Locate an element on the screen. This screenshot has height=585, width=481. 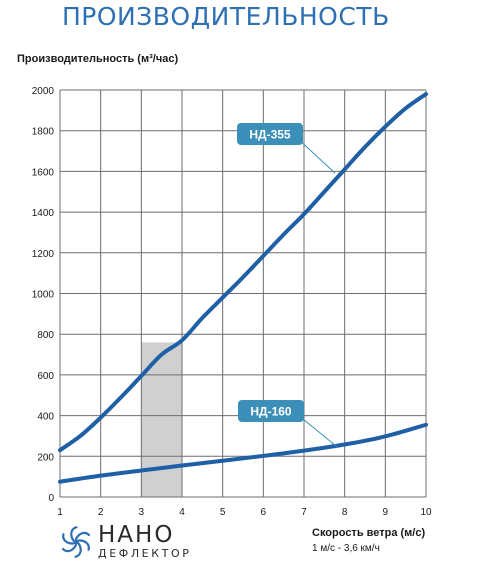
y-tick-label: 1400 is located at coordinates (43, 213).